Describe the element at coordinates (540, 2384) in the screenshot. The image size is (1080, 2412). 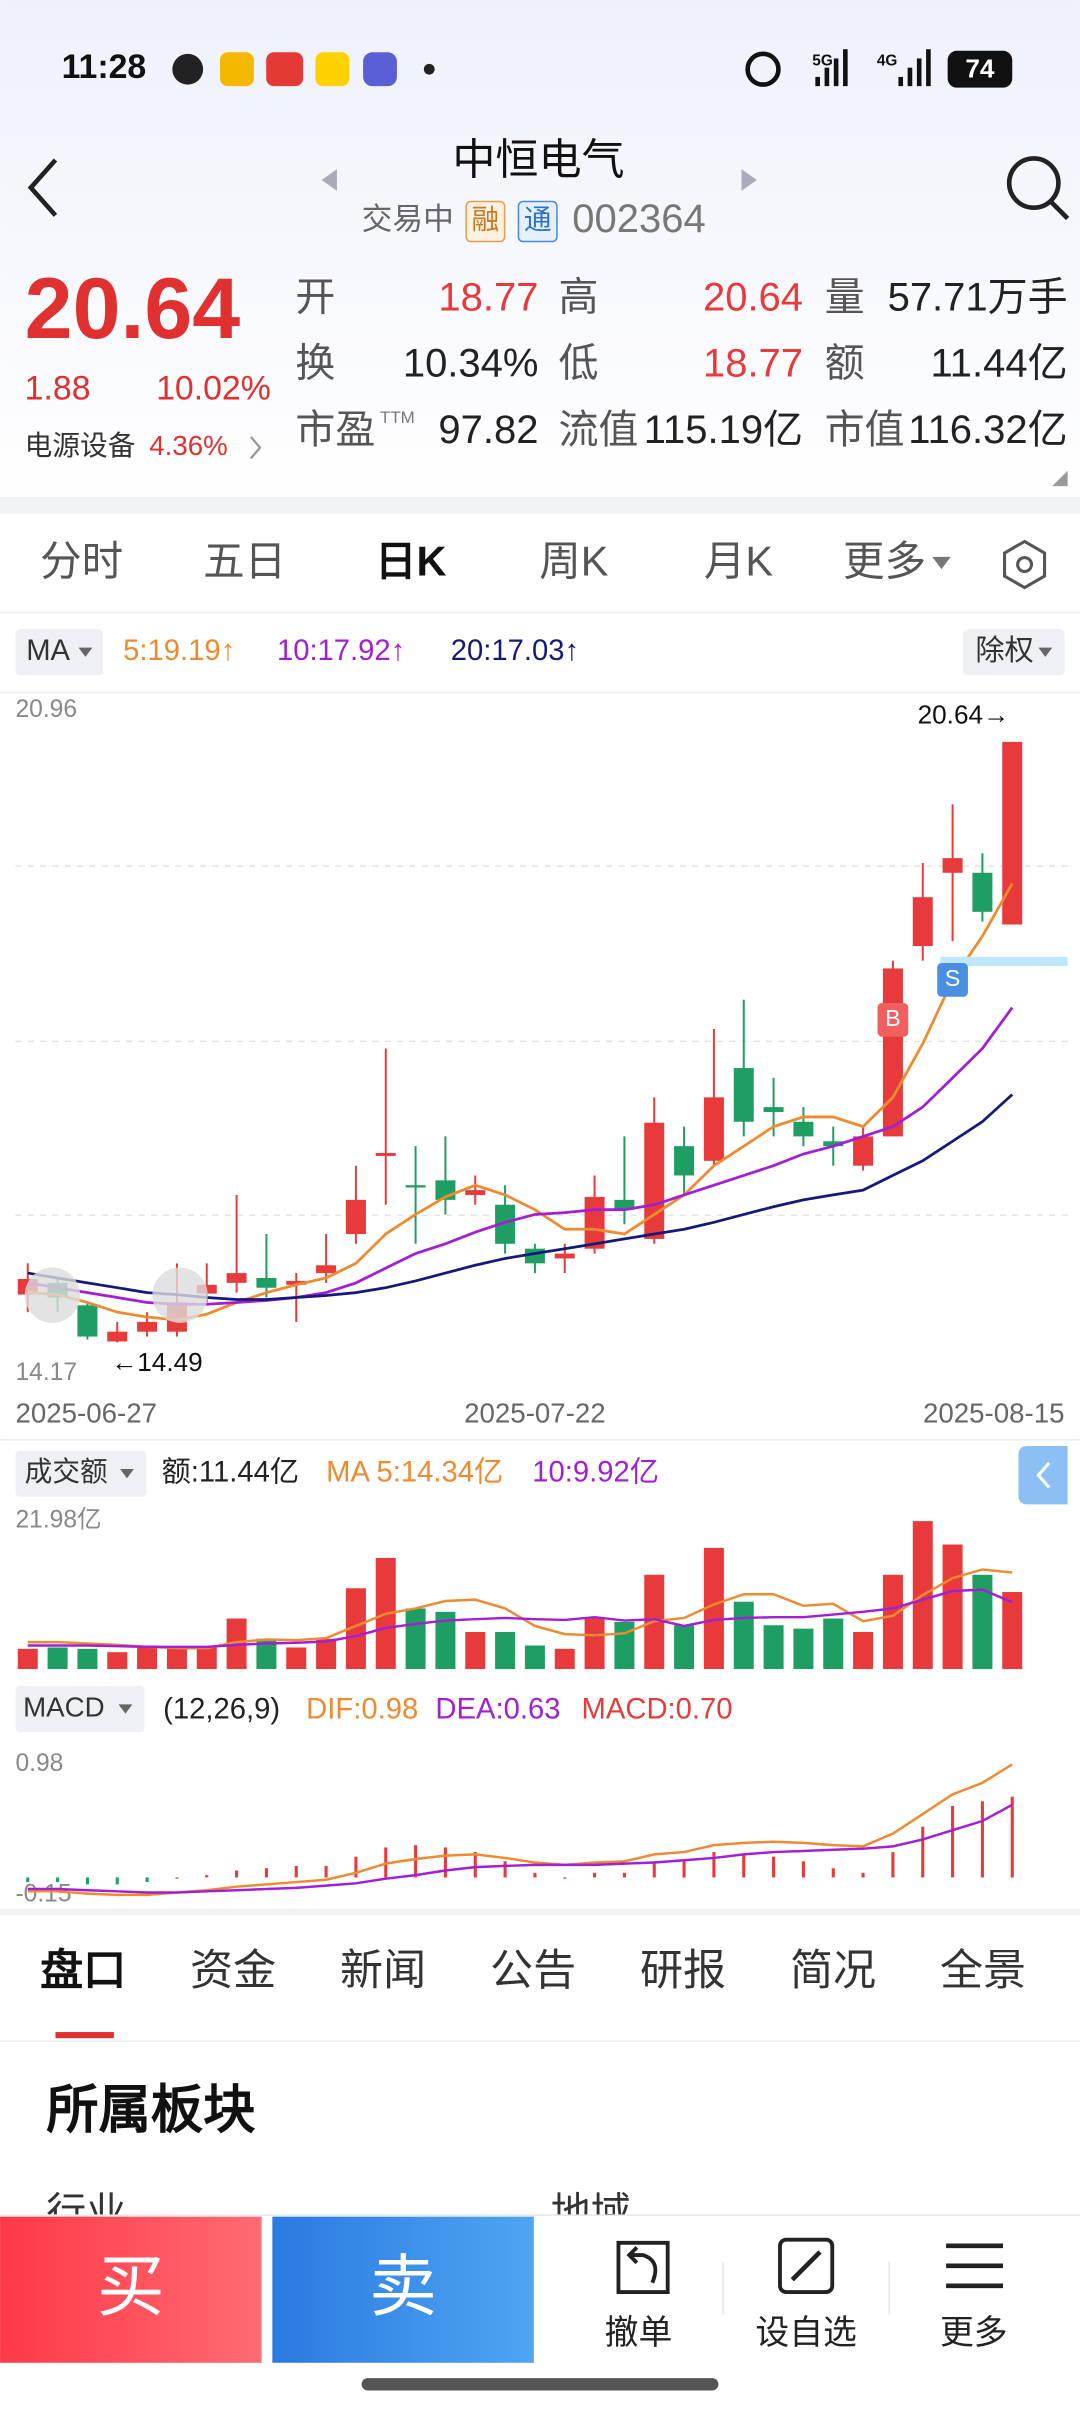
I see `home-indicator` at that location.